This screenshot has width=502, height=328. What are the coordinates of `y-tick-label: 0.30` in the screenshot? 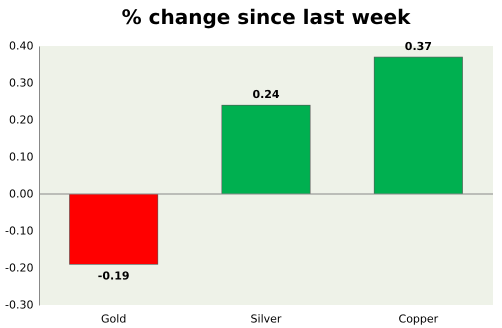 It's located at (21, 83).